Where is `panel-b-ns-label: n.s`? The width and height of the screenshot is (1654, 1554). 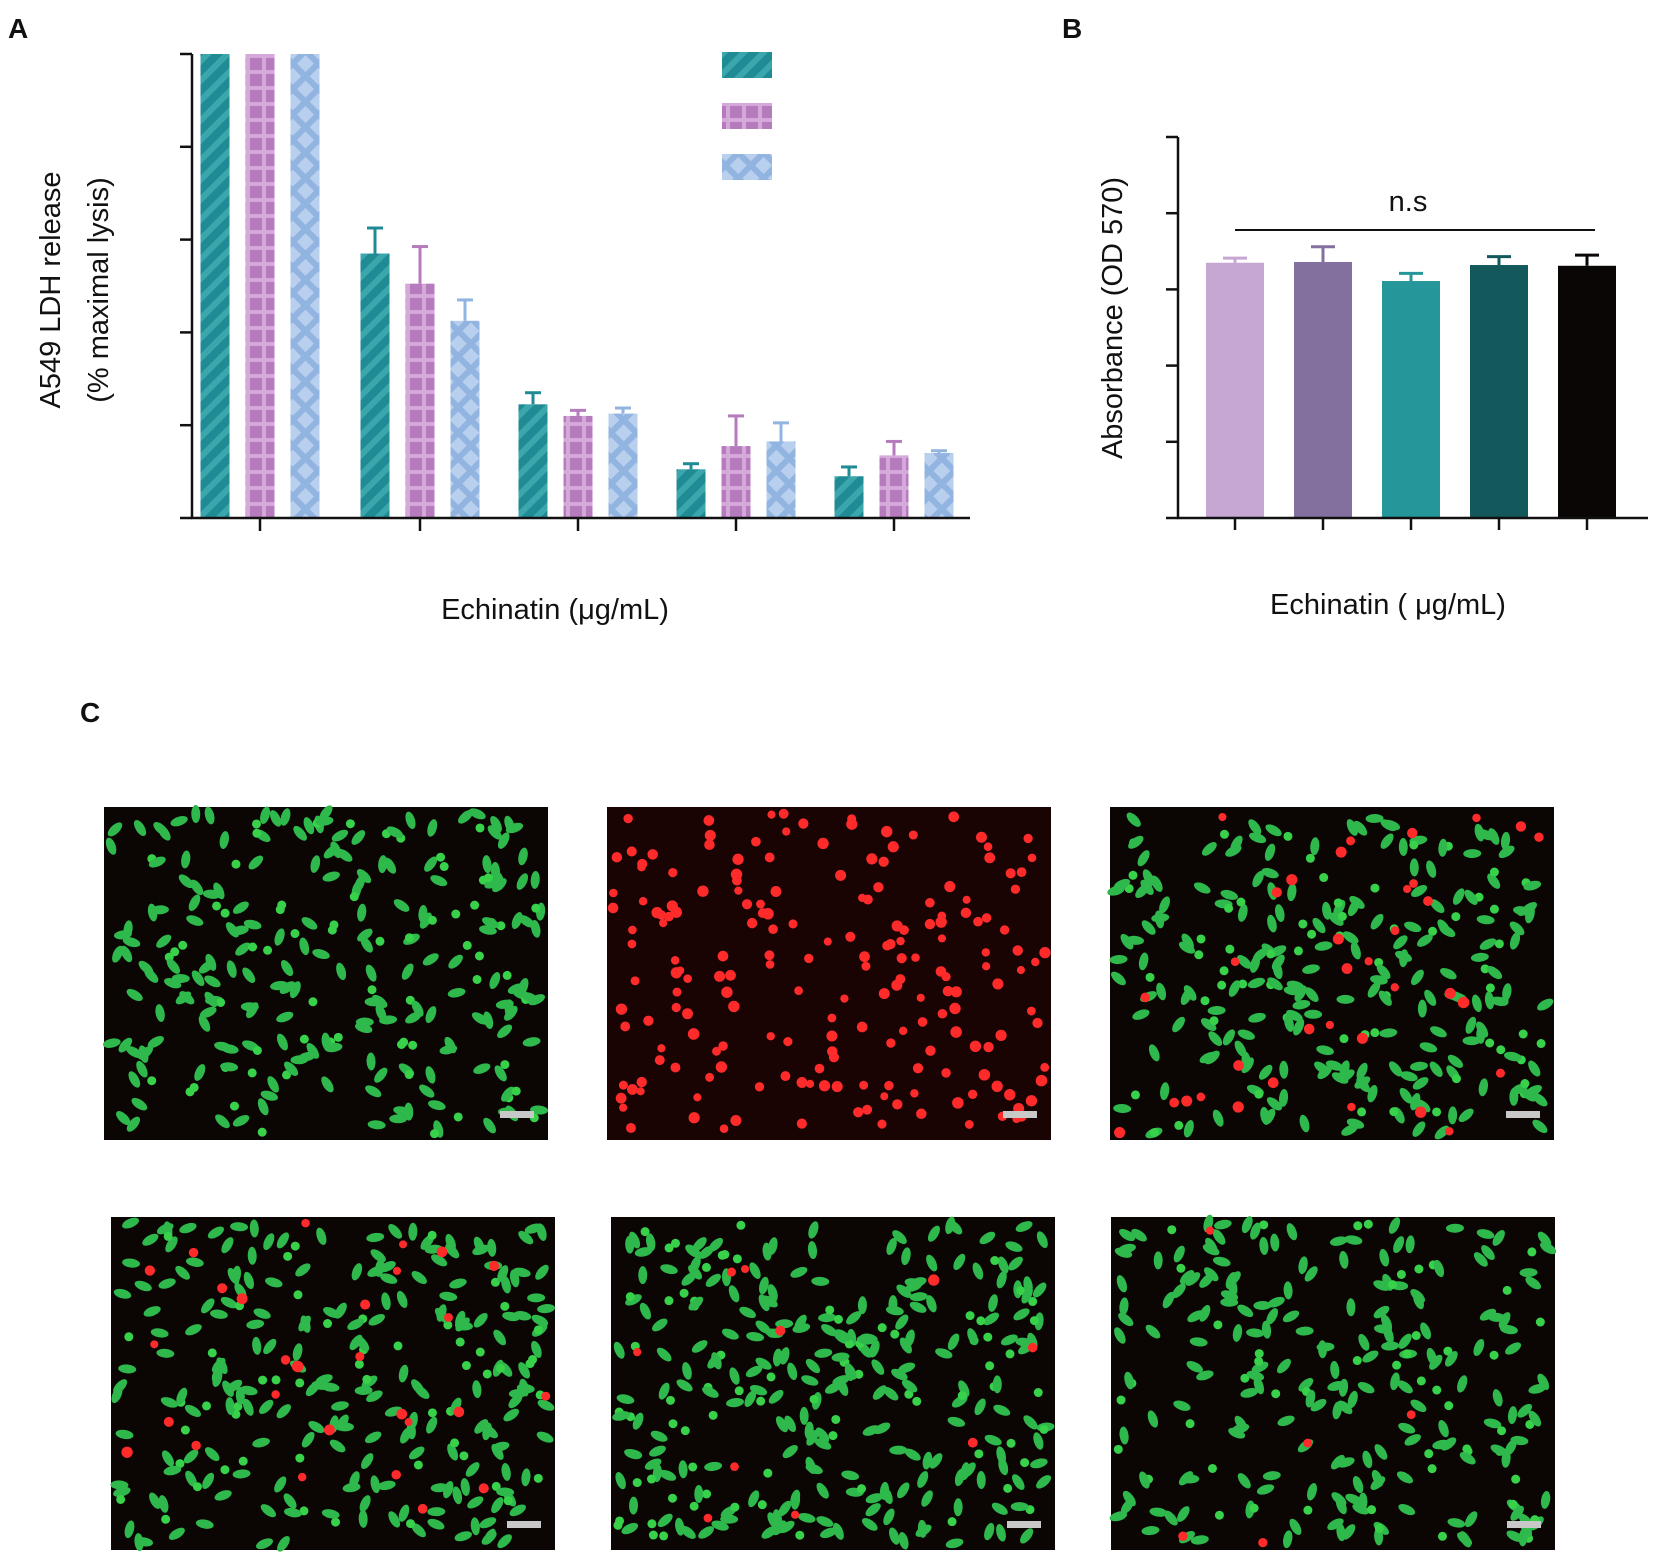 panel-b-ns-label: n.s is located at coordinates (1408, 202).